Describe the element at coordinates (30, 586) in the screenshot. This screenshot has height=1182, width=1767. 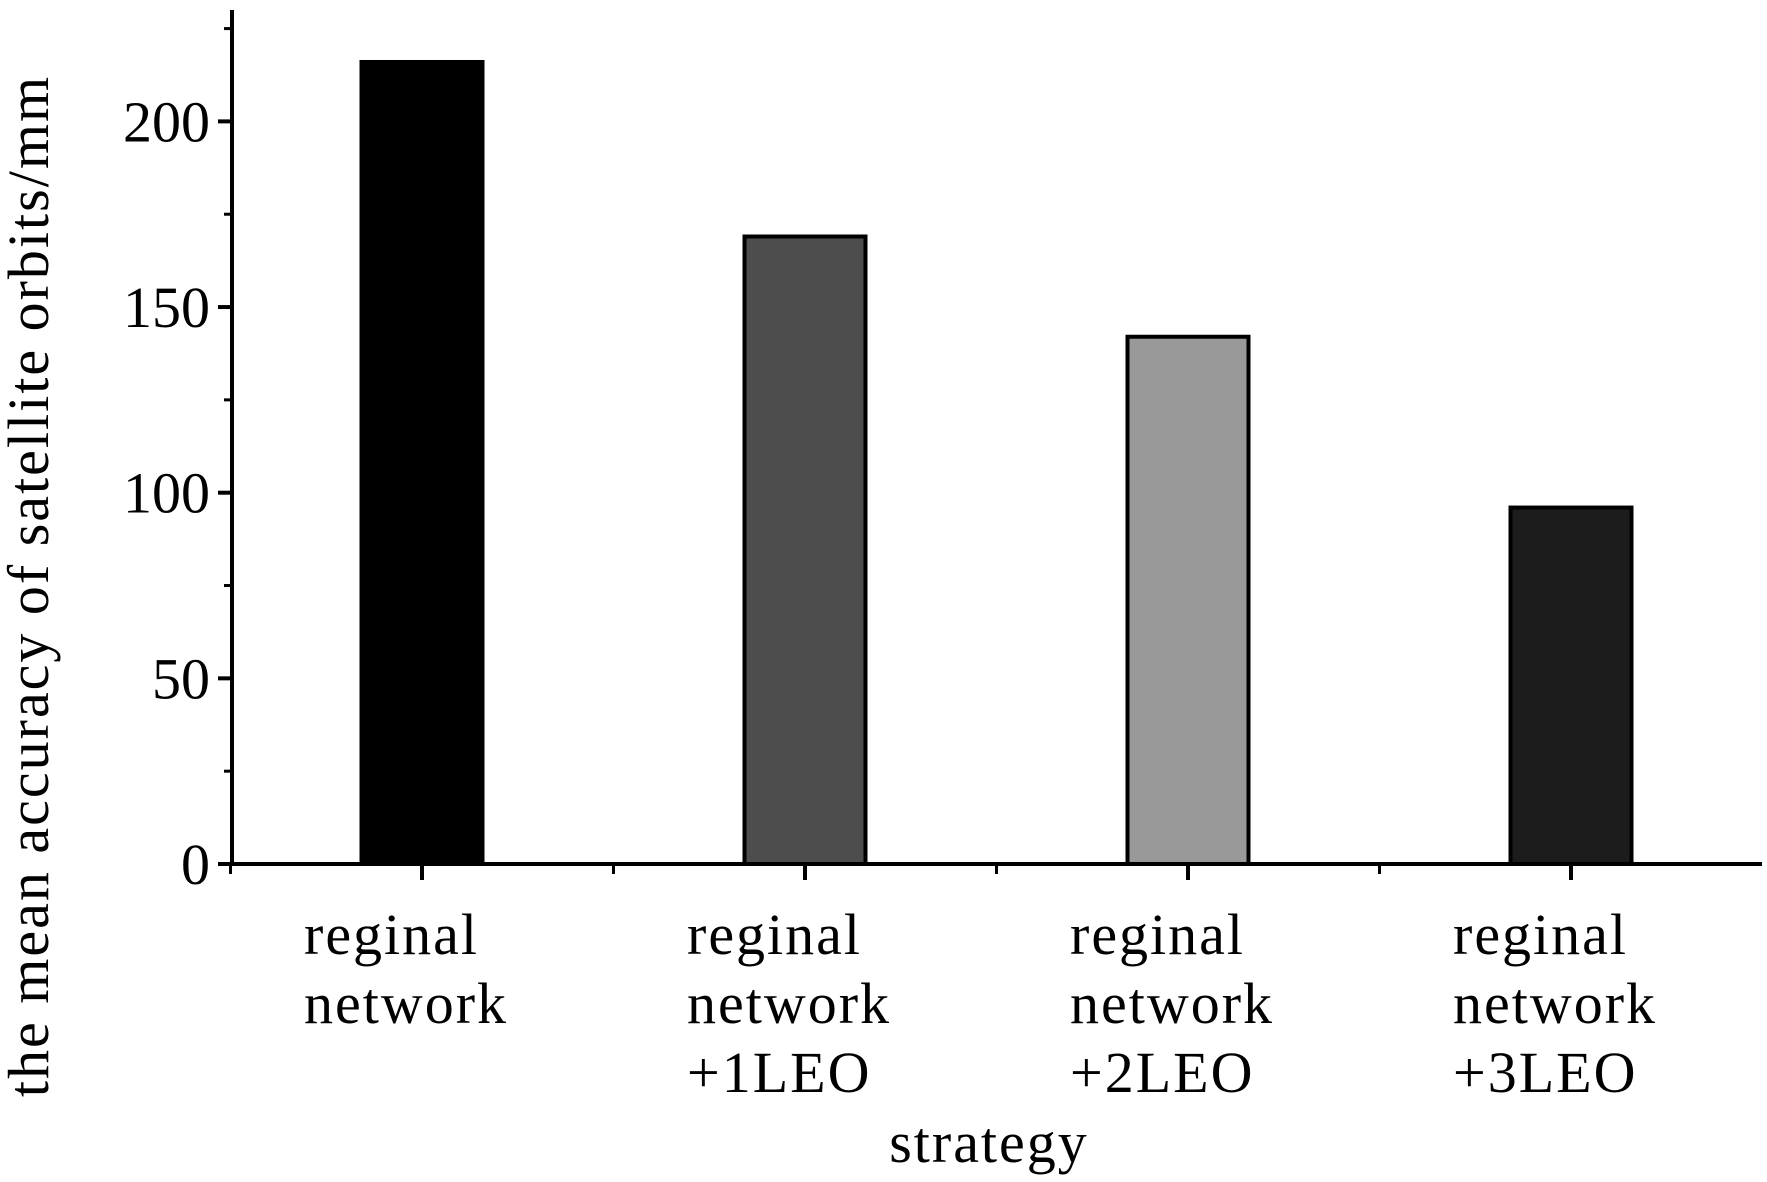
I see `y-axis-title: the mean accuracy of satellite orbits/mm` at that location.